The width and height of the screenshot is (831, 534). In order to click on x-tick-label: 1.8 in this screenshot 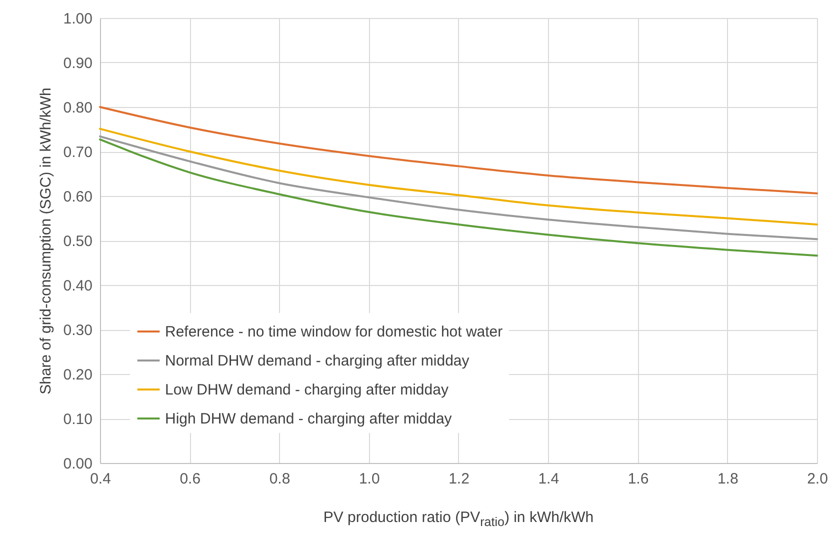, I will do `click(727, 479)`.